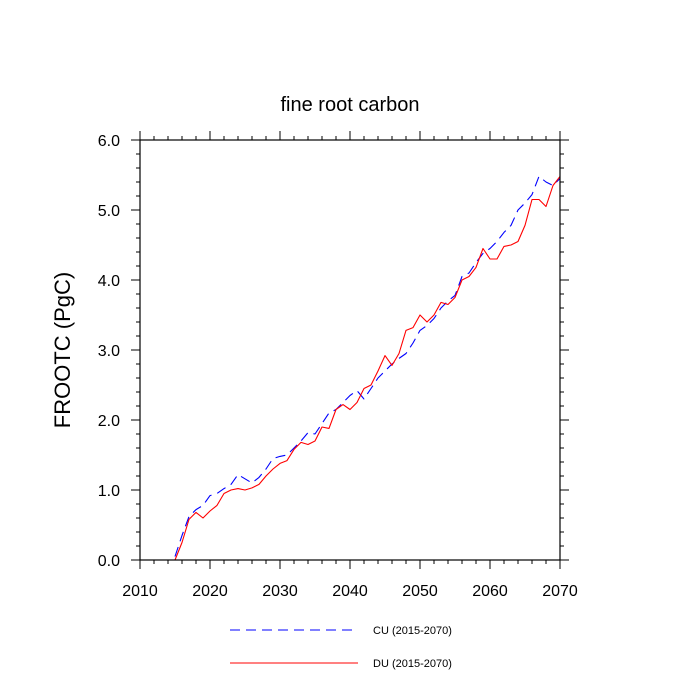  Describe the element at coordinates (109, 211) in the screenshot. I see `y-tick-label: 5.0` at that location.